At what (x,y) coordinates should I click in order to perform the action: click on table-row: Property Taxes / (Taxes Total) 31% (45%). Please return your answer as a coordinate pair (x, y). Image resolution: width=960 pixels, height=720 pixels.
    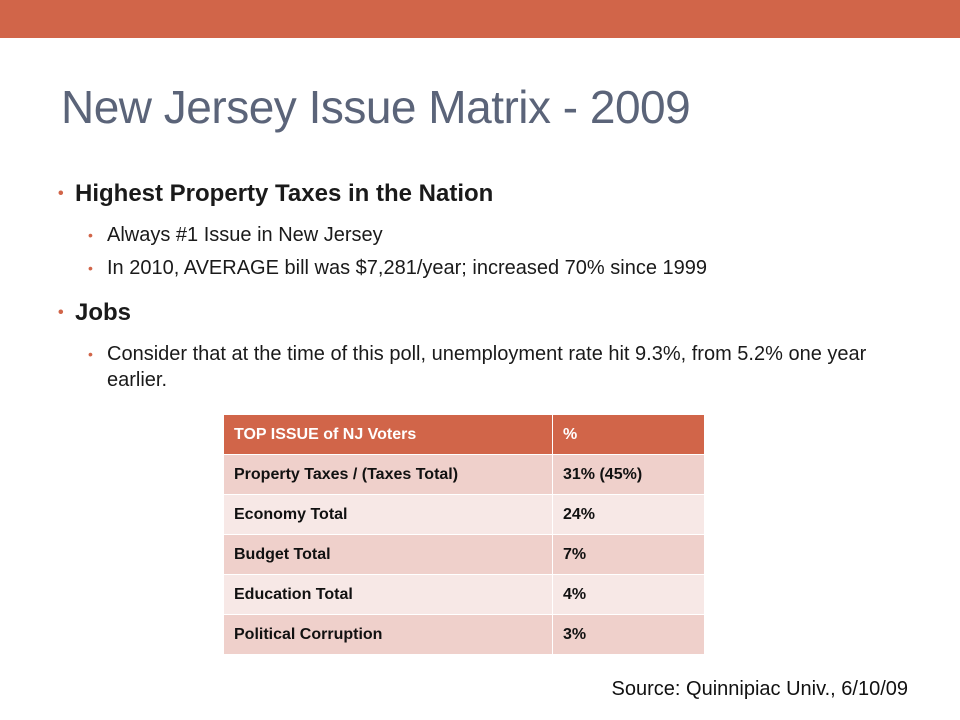
    Looking at the image, I should click on (464, 474).